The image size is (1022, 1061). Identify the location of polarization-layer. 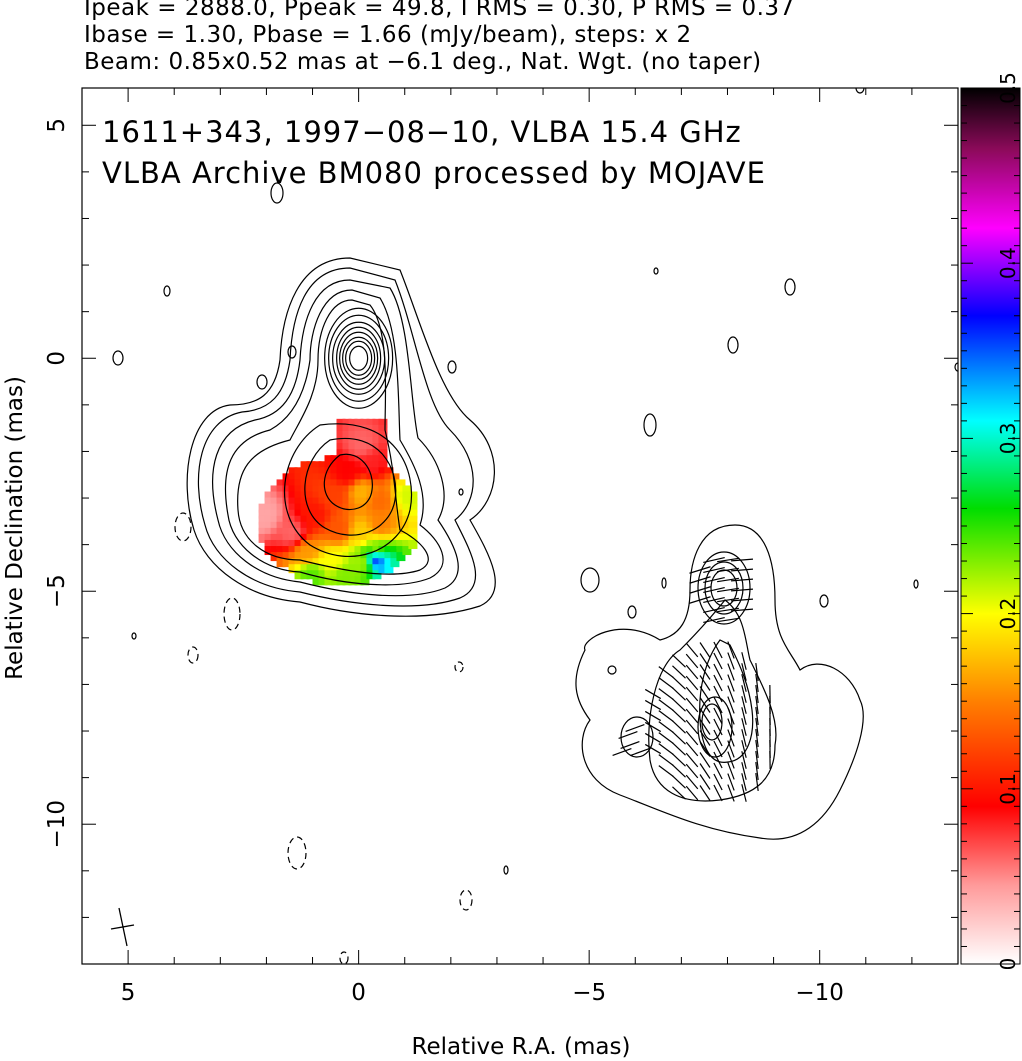
(338, 502).